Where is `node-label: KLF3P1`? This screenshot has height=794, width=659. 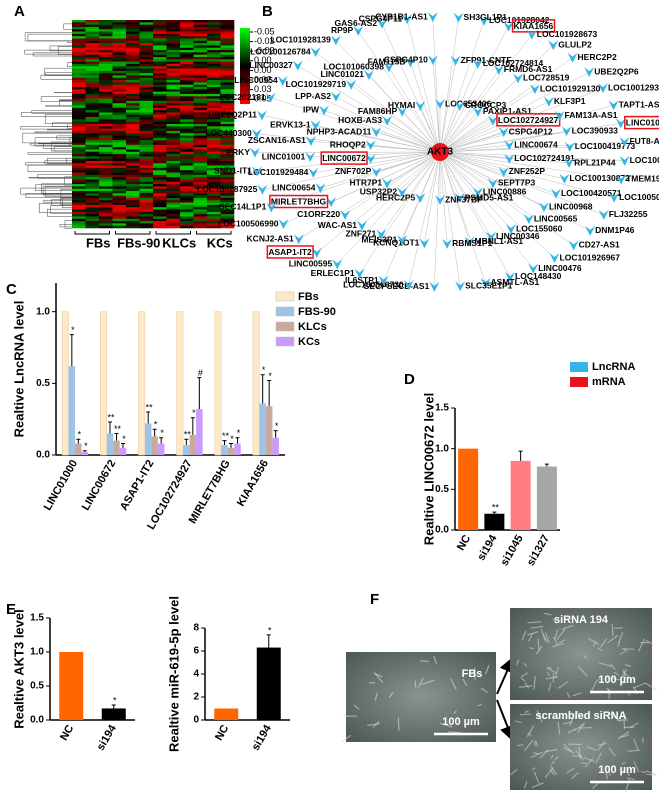 node-label: KLF3P1 is located at coordinates (570, 101).